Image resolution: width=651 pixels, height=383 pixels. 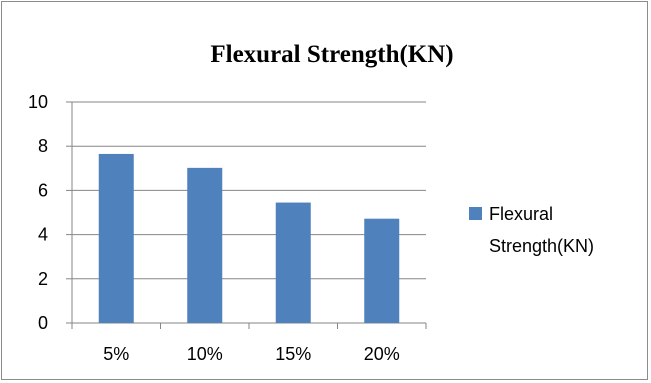 What do you see at coordinates (38, 212) in the screenshot?
I see `y-axis-tick-labels: 0 2 4 6 8 10` at bounding box center [38, 212].